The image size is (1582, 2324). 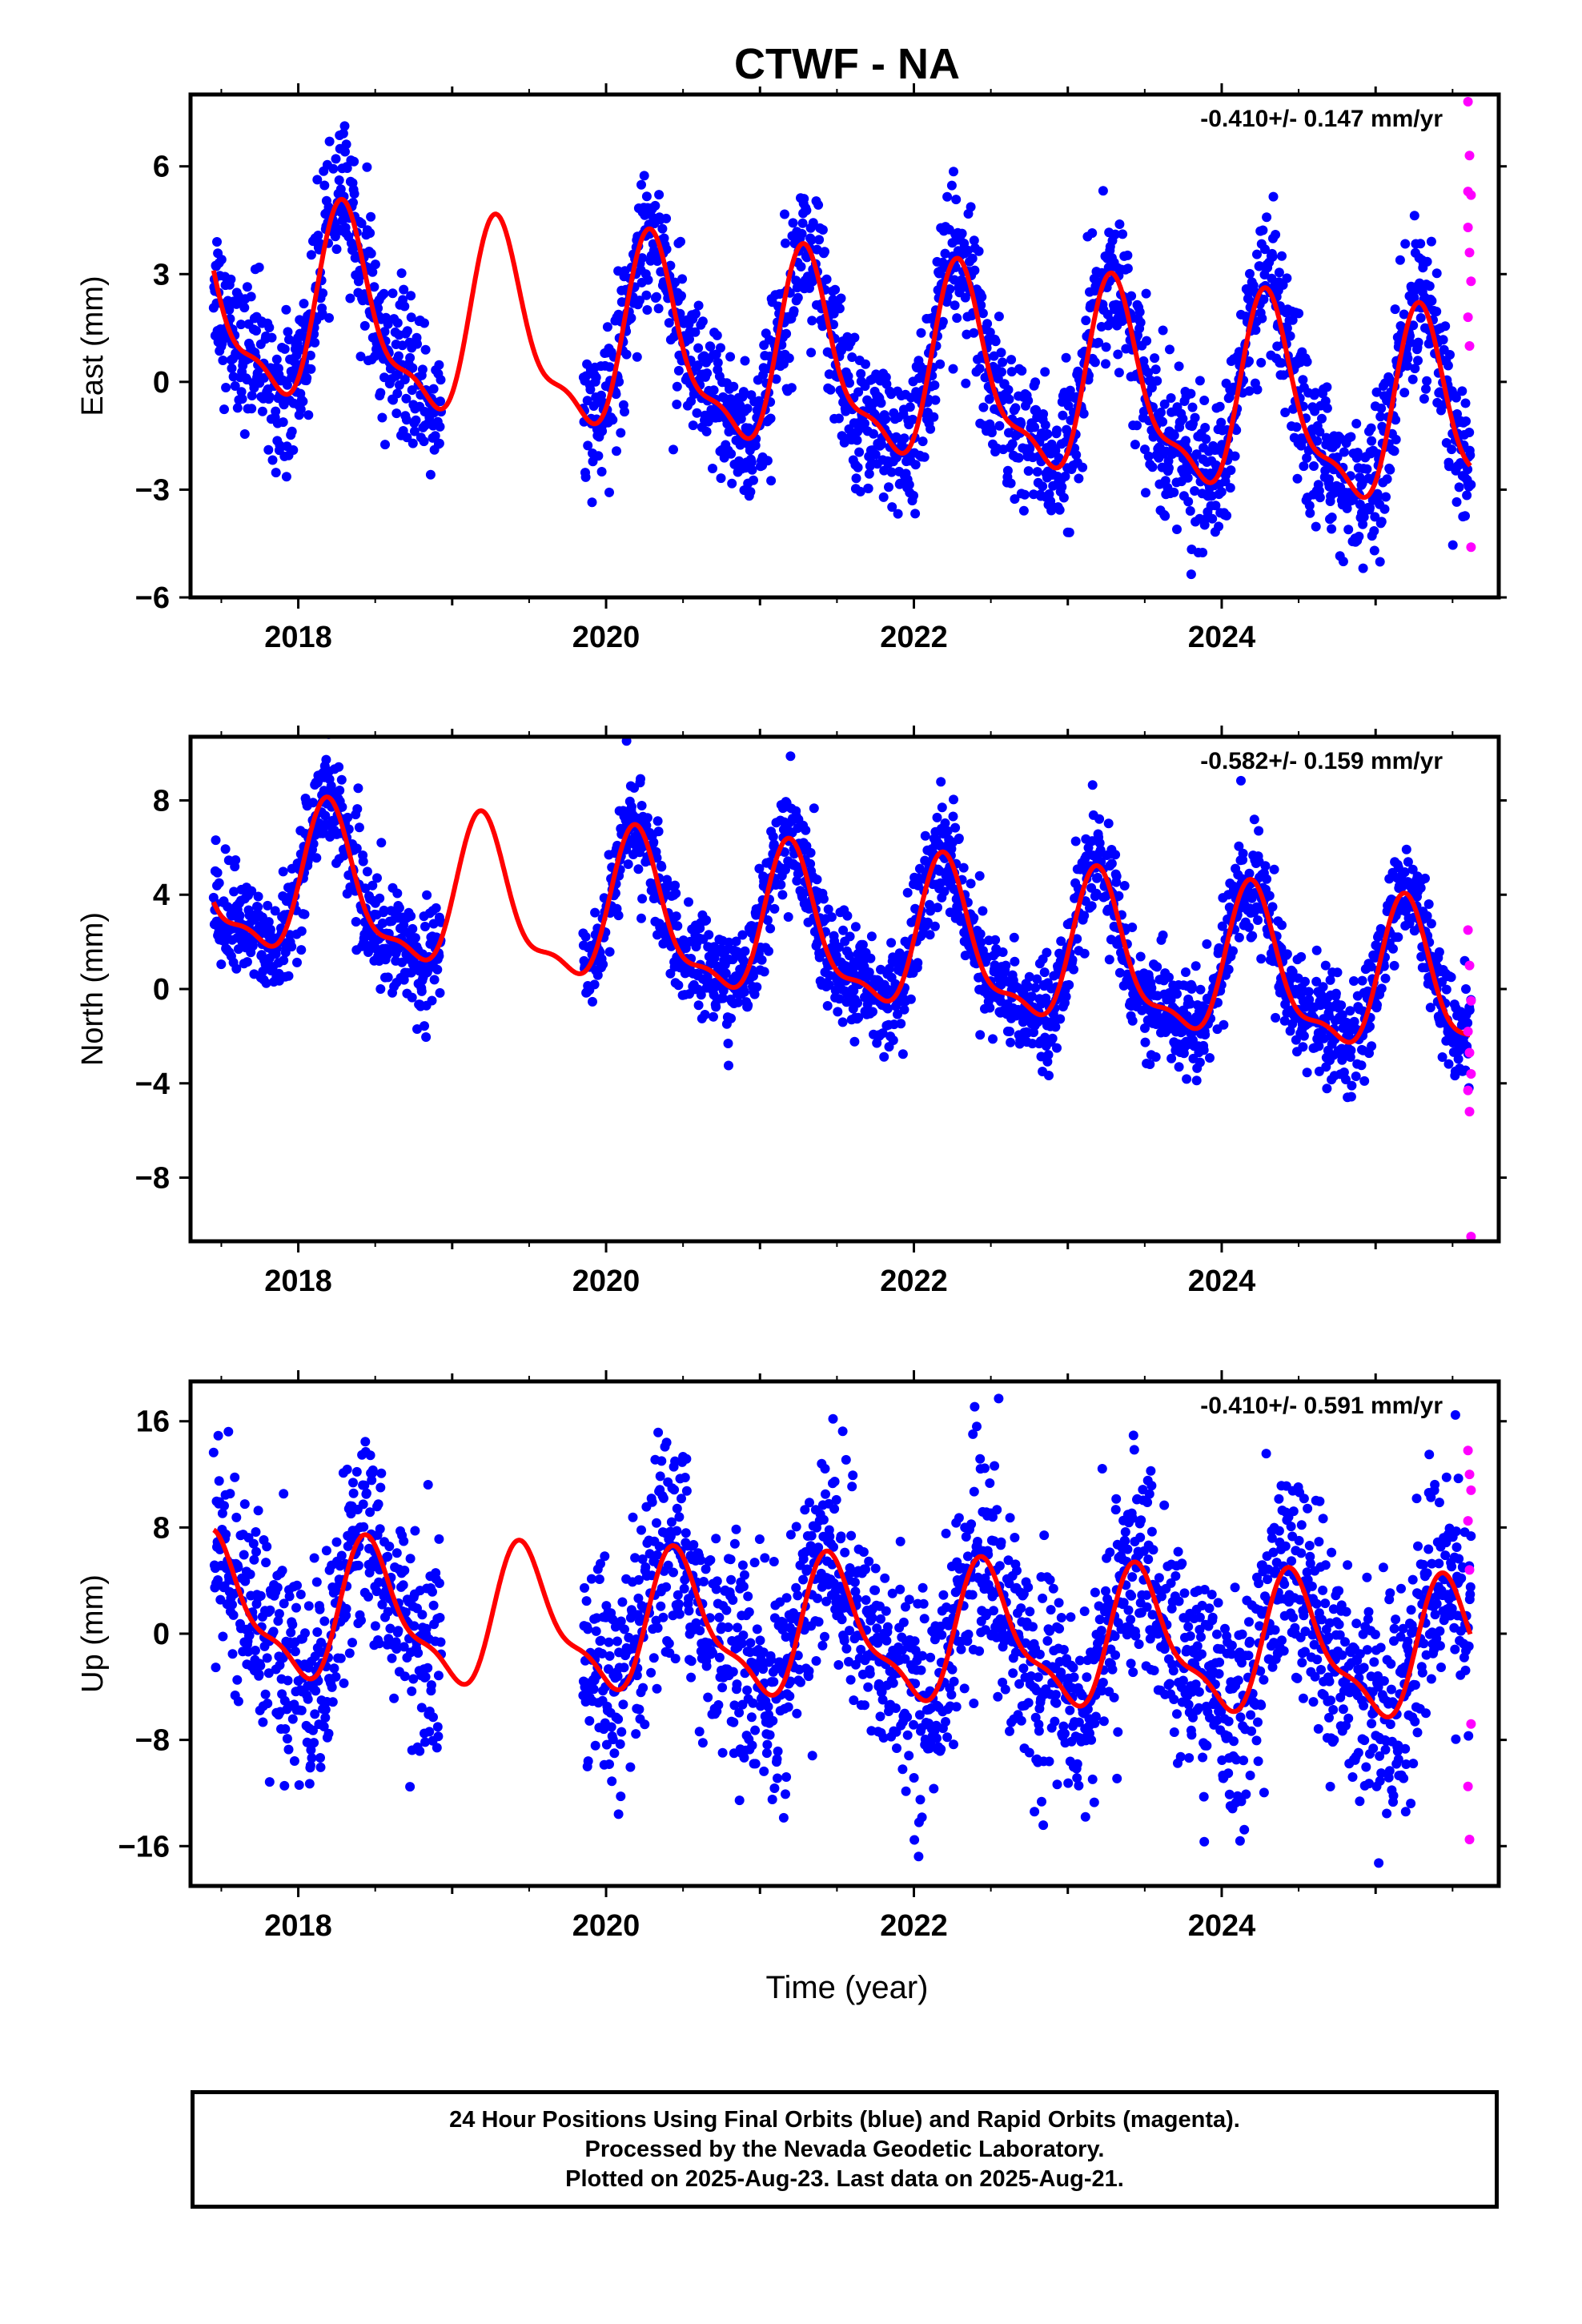 What do you see at coordinates (1468, 228) in the screenshot?
I see `east-rapid-point` at bounding box center [1468, 228].